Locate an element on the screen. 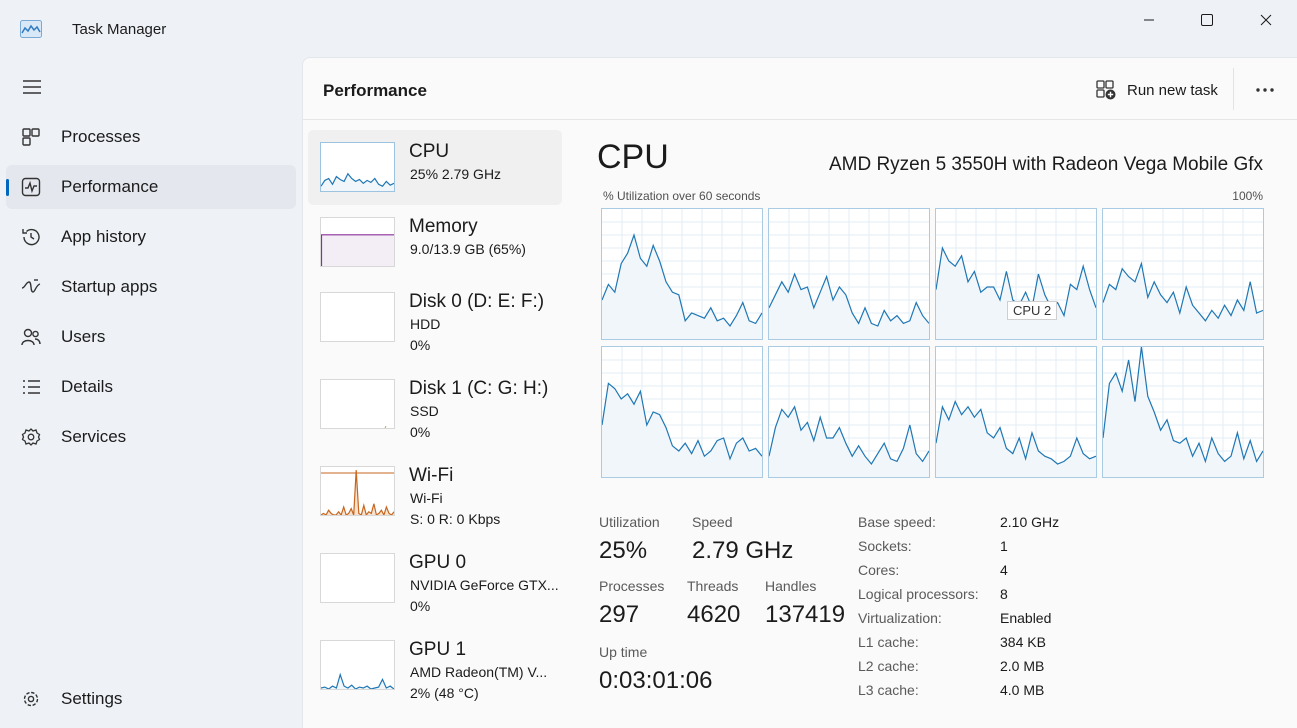 The width and height of the screenshot is (1297, 728). cpu-5-series-area is located at coordinates (849, 441).